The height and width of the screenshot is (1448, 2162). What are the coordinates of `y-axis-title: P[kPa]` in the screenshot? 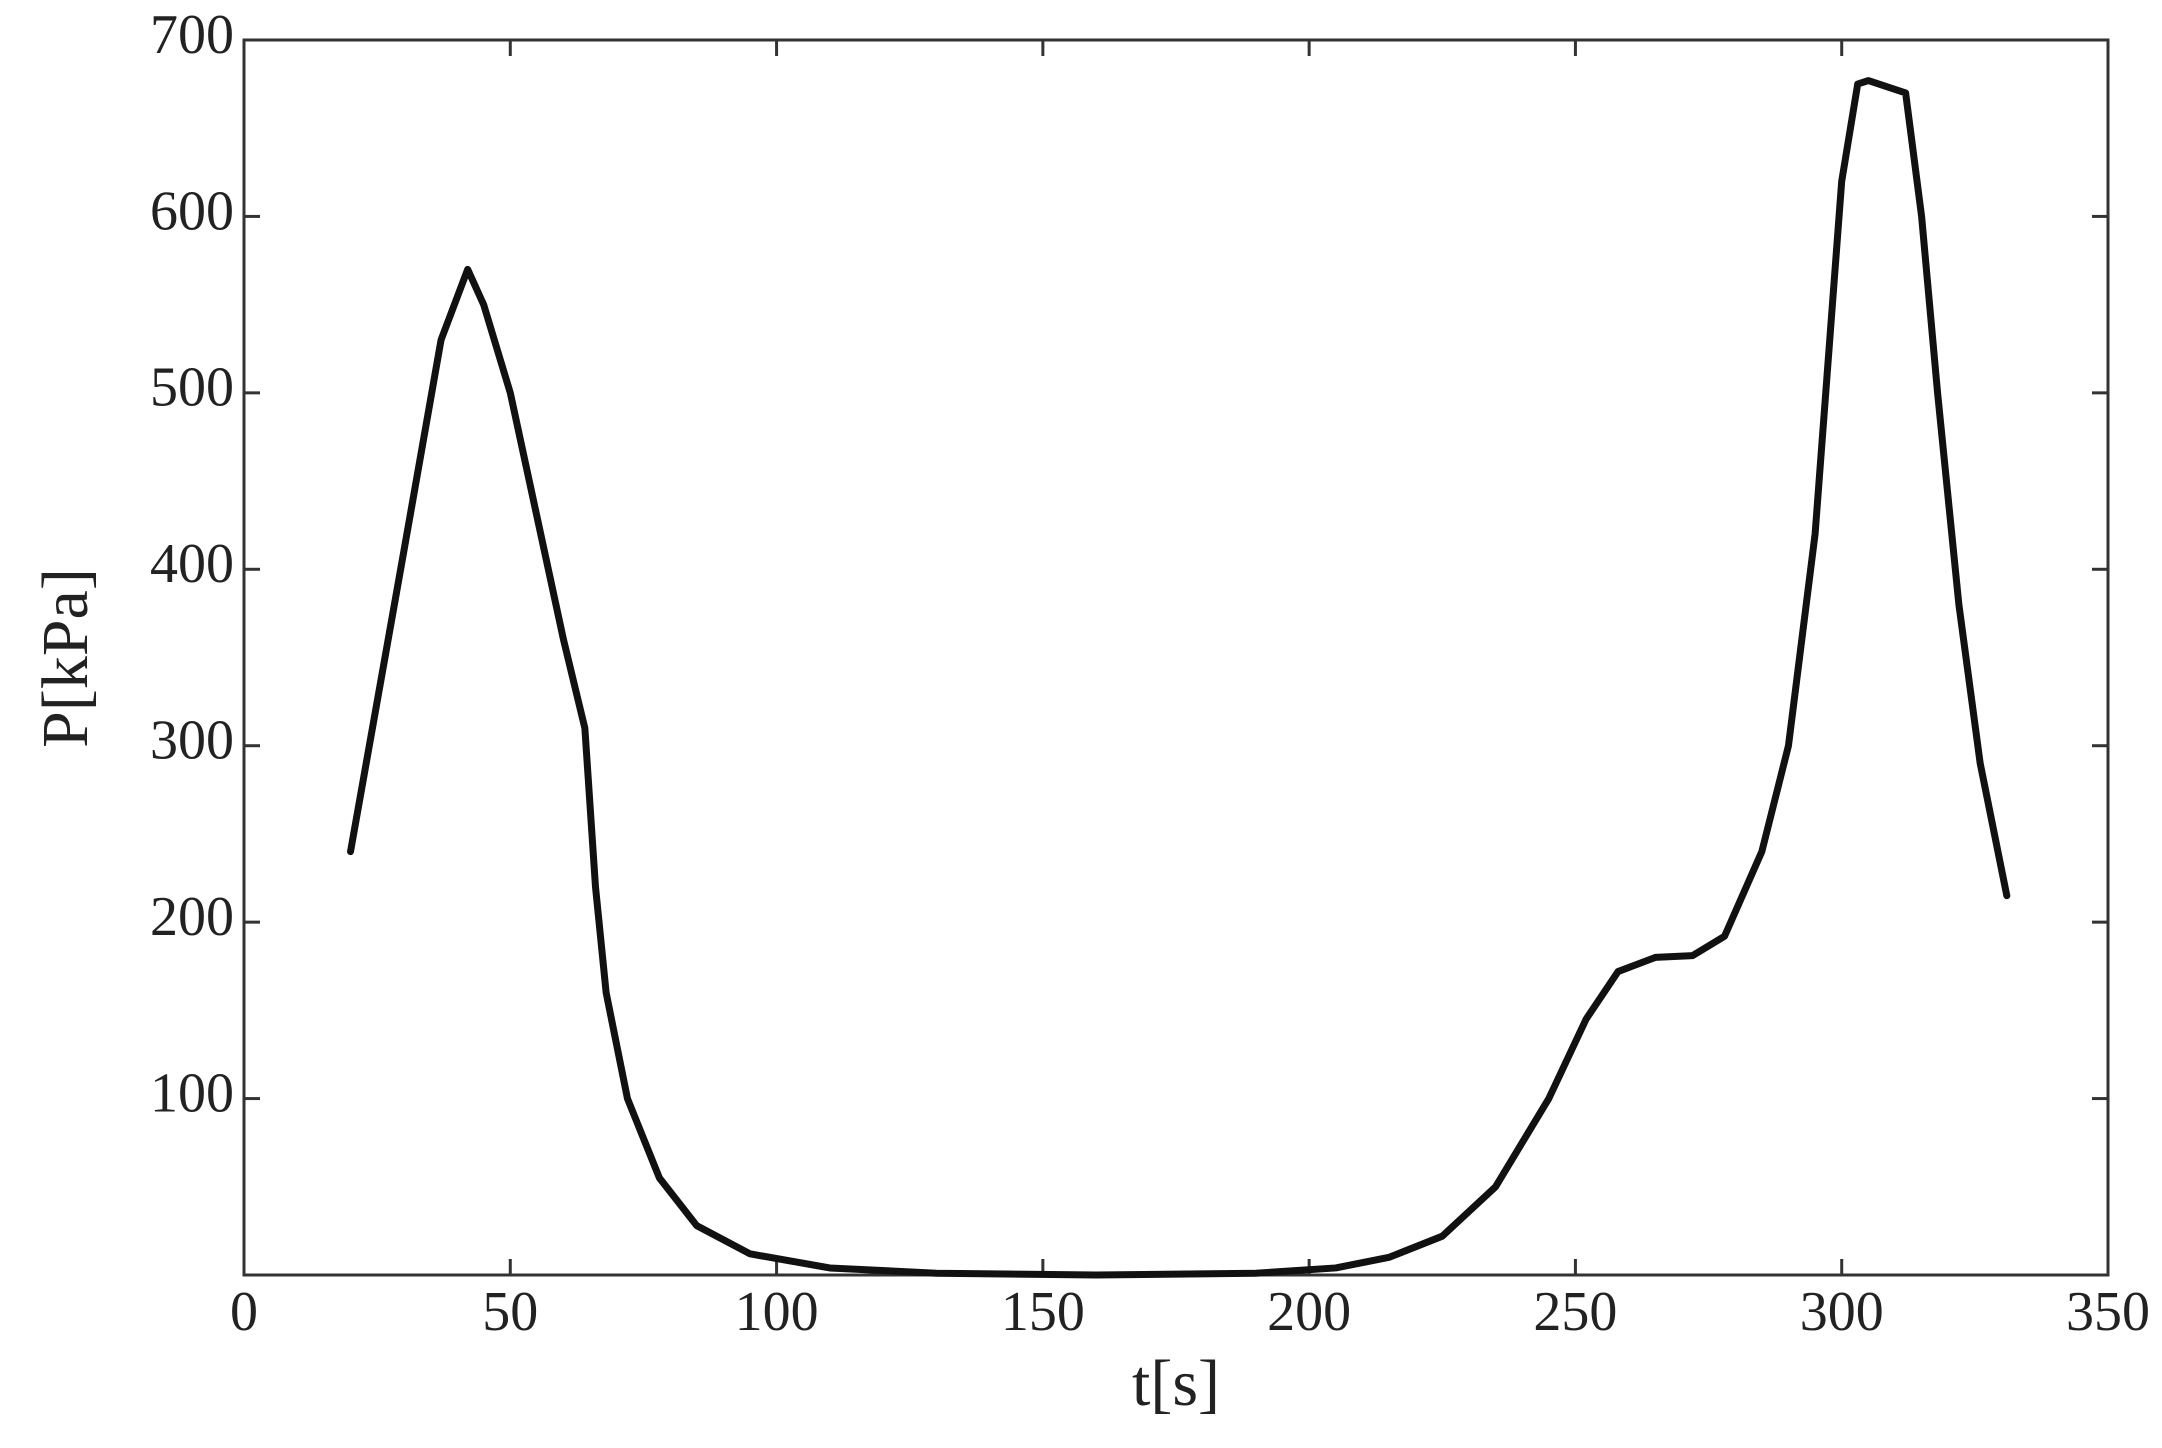 It's located at (65, 658).